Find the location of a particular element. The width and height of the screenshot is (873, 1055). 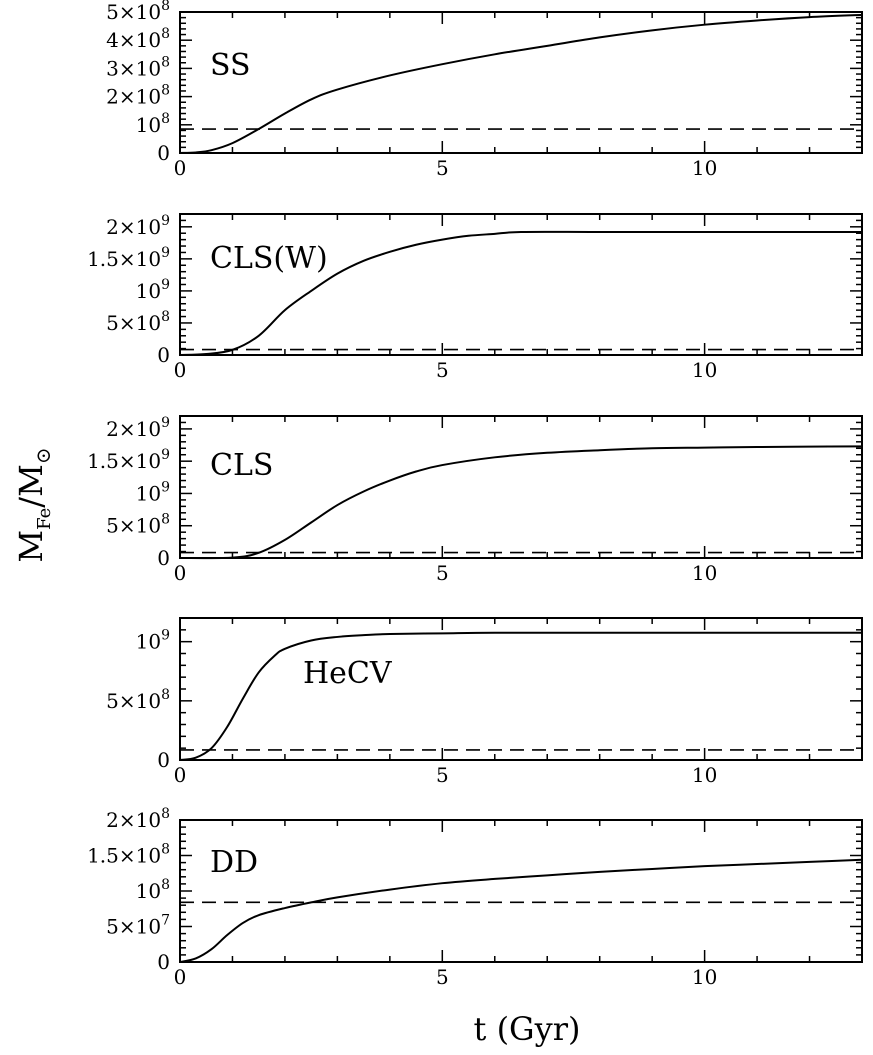

y-tick-label-base: 3×10 is located at coordinates (133, 68).